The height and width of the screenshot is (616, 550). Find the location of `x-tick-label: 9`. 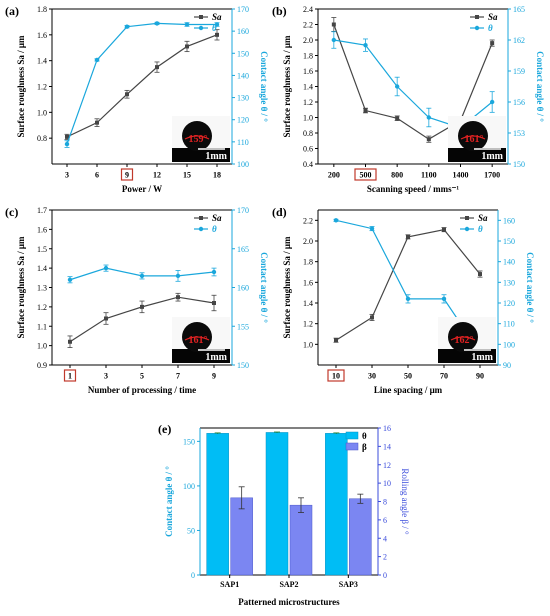

x-tick-label: 9 is located at coordinates (214, 376).